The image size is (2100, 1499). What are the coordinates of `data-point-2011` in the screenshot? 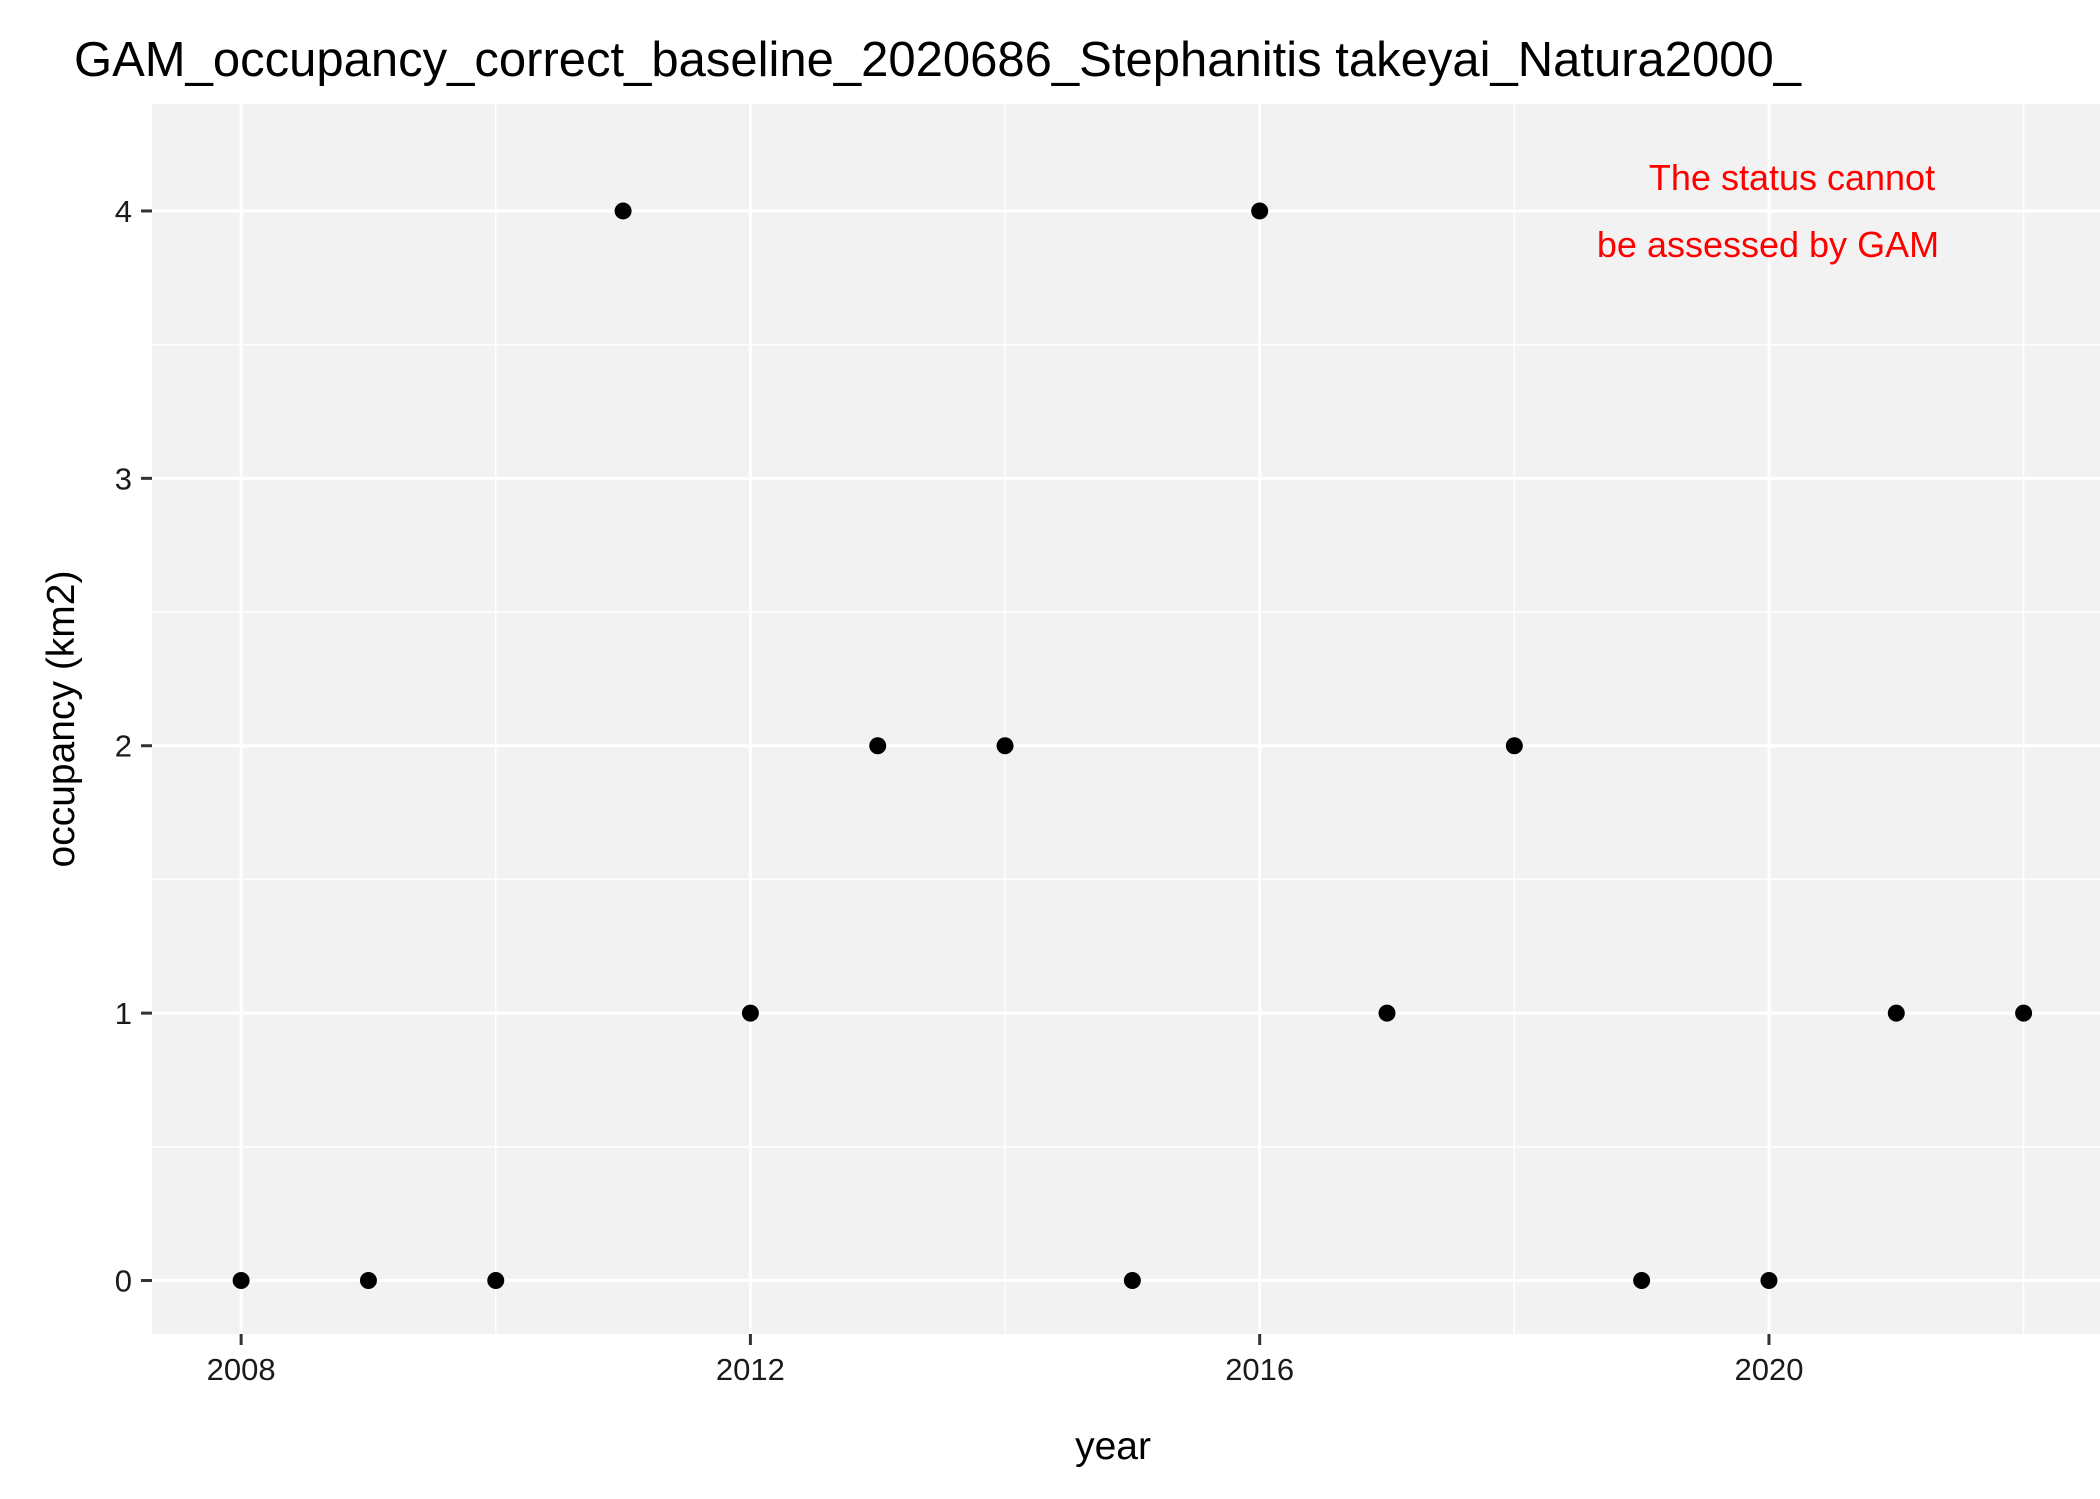 It's located at (623, 211).